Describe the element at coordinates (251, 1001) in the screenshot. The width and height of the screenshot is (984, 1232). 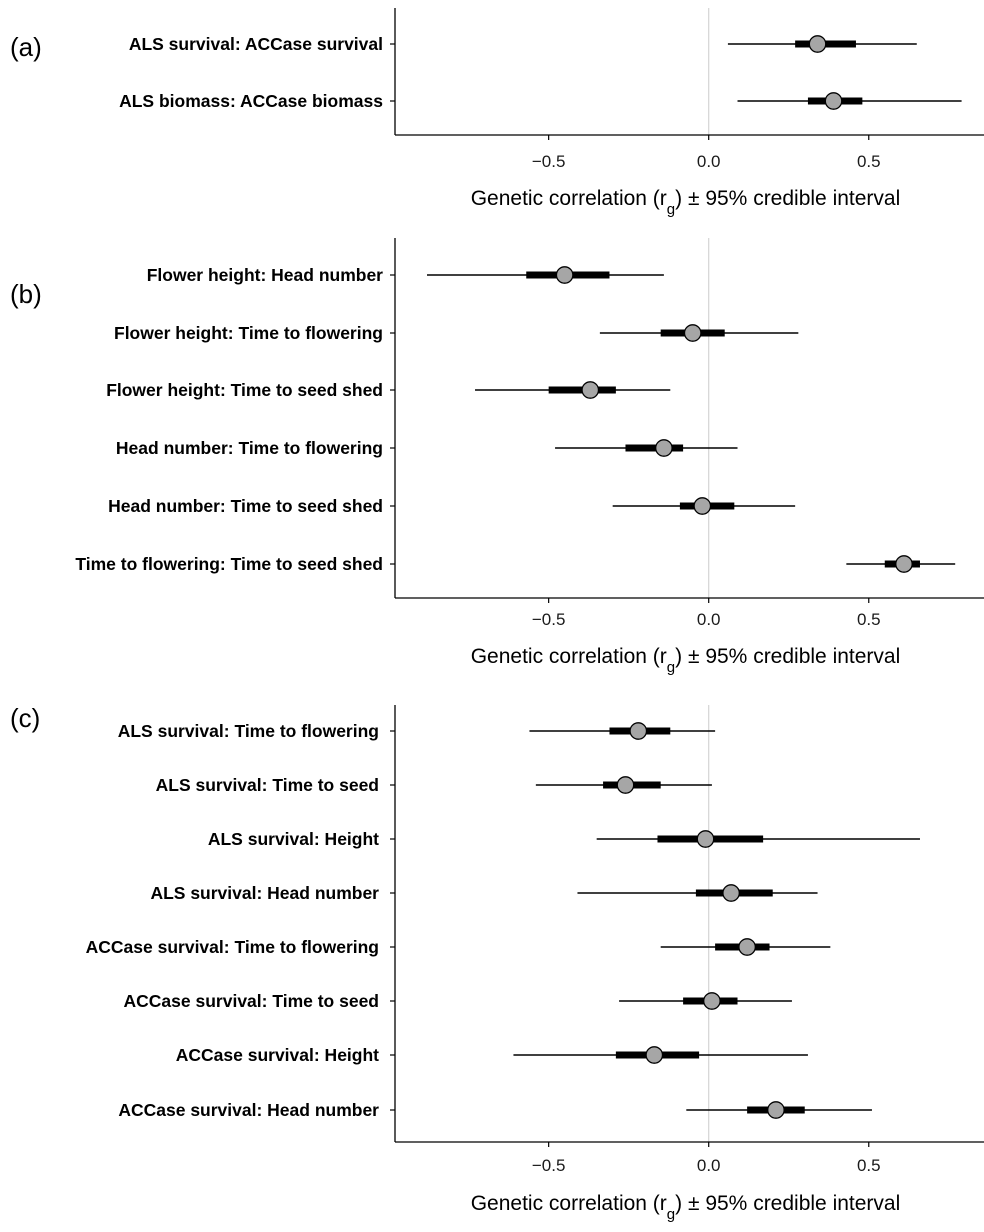
I see `row-label: ACCase survival: Time to seed` at that location.